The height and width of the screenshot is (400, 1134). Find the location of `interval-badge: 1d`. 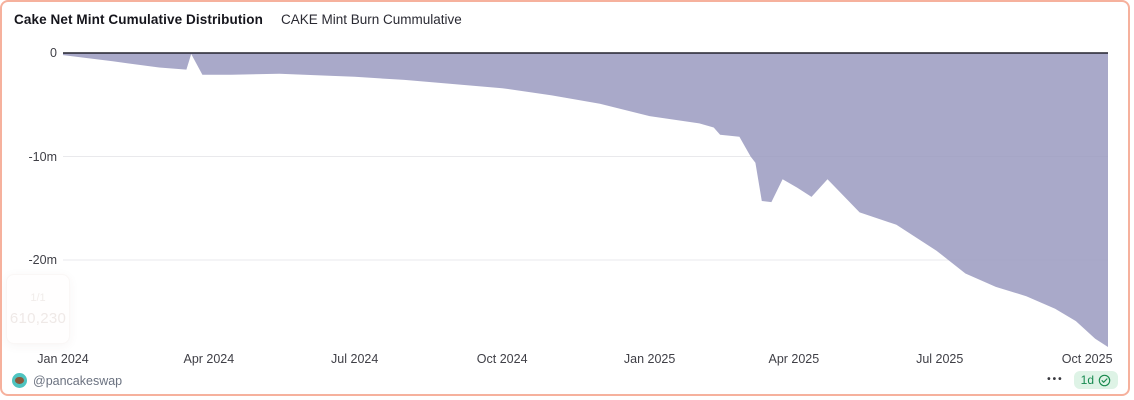

interval-badge: 1d is located at coordinates (1095, 380).